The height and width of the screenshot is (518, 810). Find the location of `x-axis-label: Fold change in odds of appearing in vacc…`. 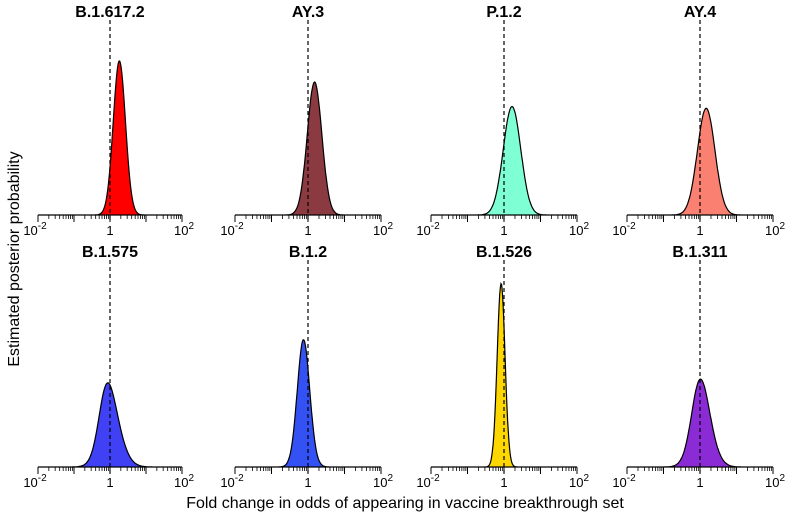

x-axis-label: Fold change in odds of appearing in vacc… is located at coordinates (405, 503).